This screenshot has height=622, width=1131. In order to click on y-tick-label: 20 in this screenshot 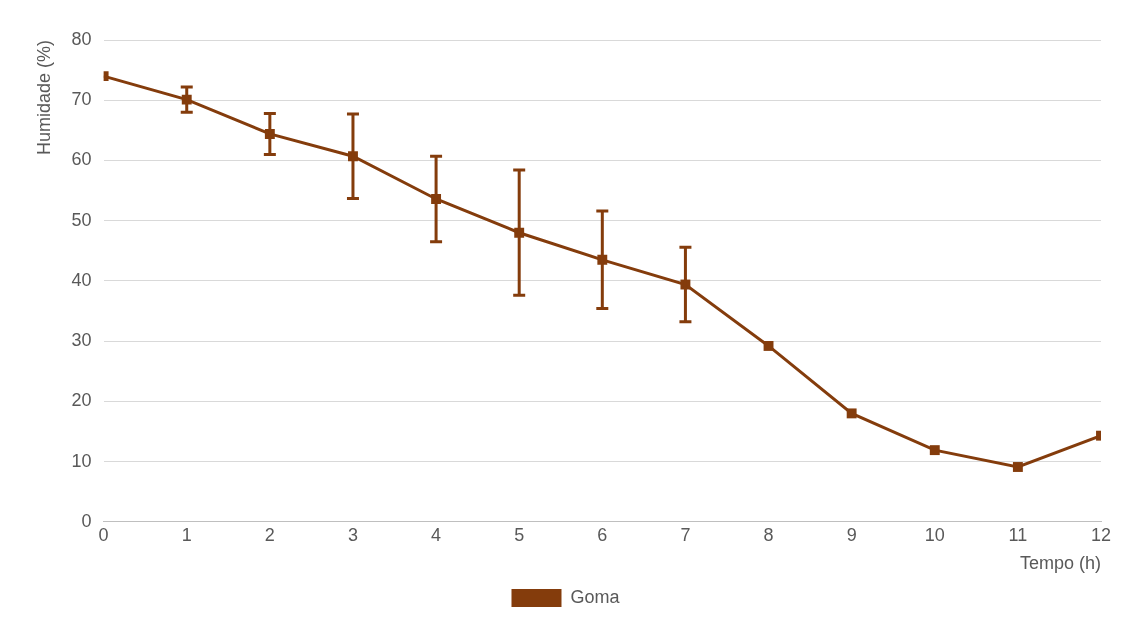, I will do `click(81, 400)`.